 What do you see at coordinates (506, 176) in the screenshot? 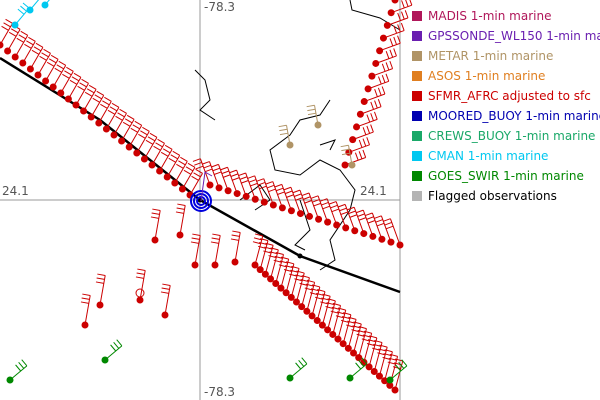
I see `legend-item: GOES_SWIR 1-min marine` at bounding box center [506, 176].